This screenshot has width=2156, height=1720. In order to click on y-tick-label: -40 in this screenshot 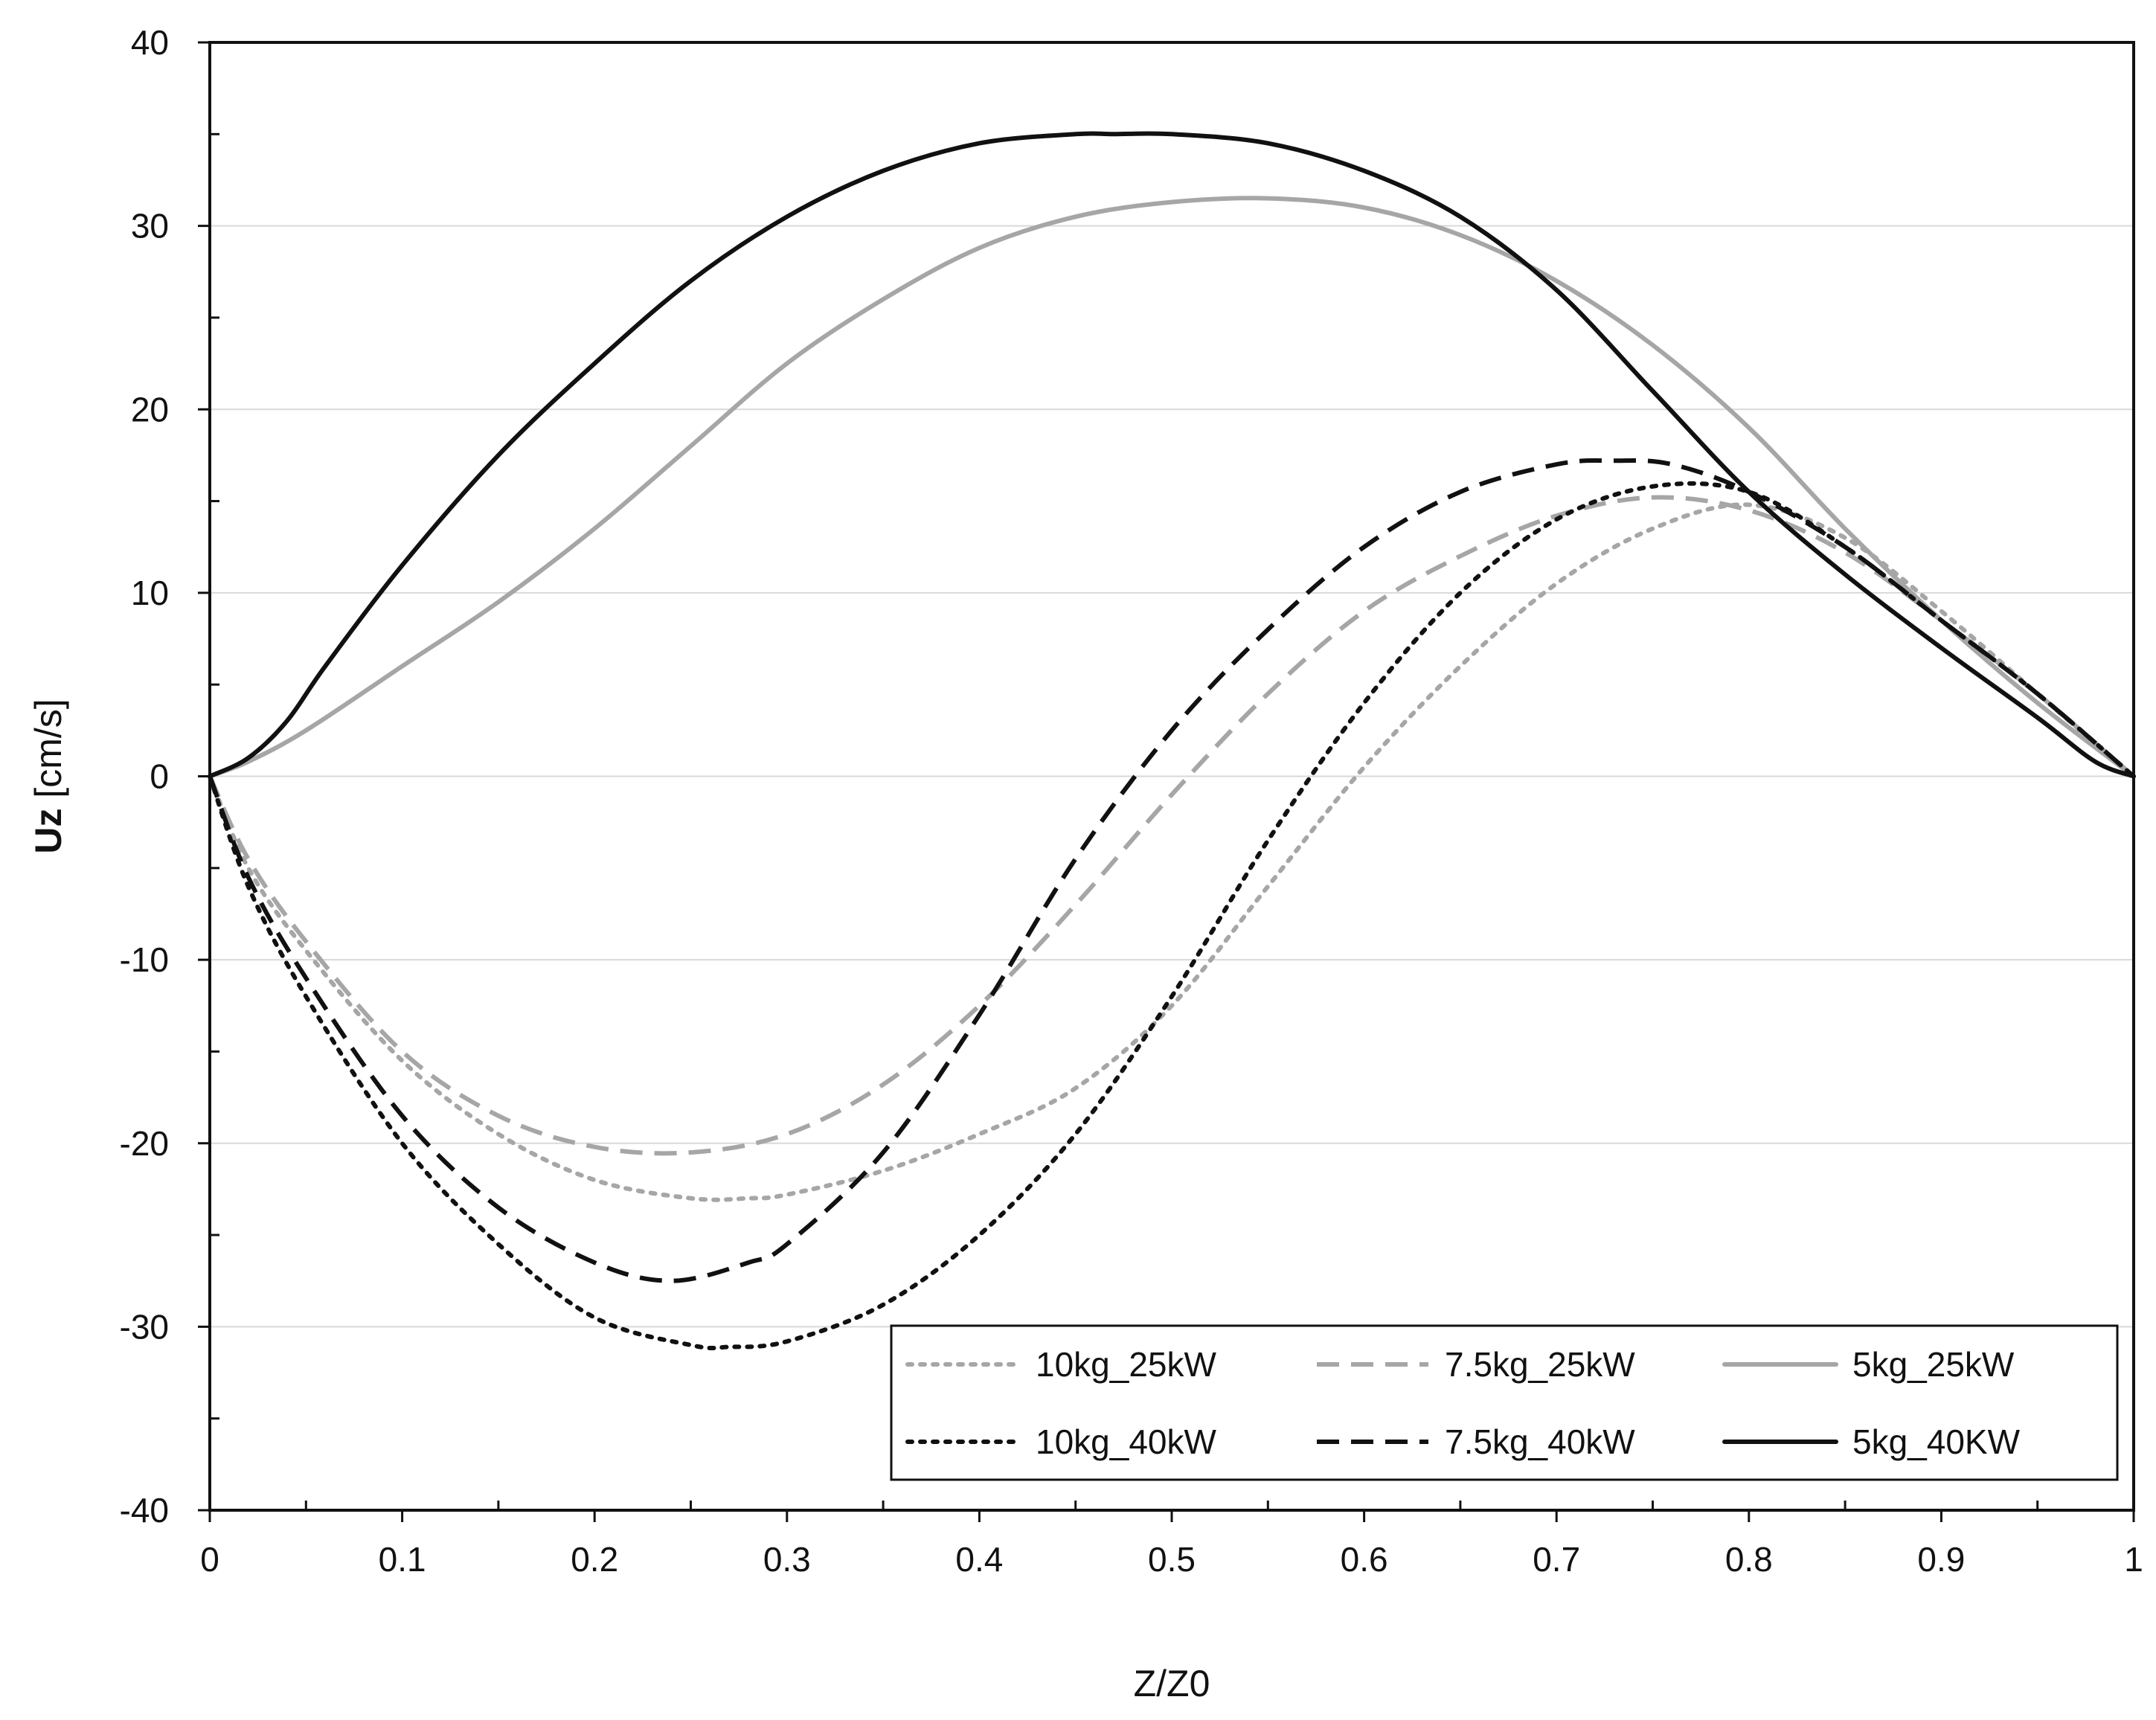, I will do `click(144, 1510)`.